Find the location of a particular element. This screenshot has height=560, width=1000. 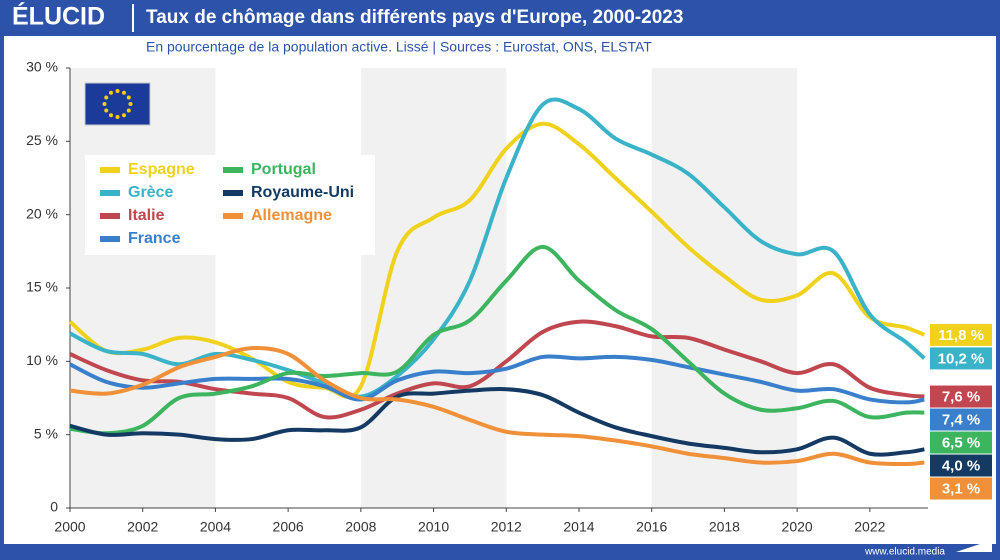

footer: www.elucid.media is located at coordinates (904, 552).